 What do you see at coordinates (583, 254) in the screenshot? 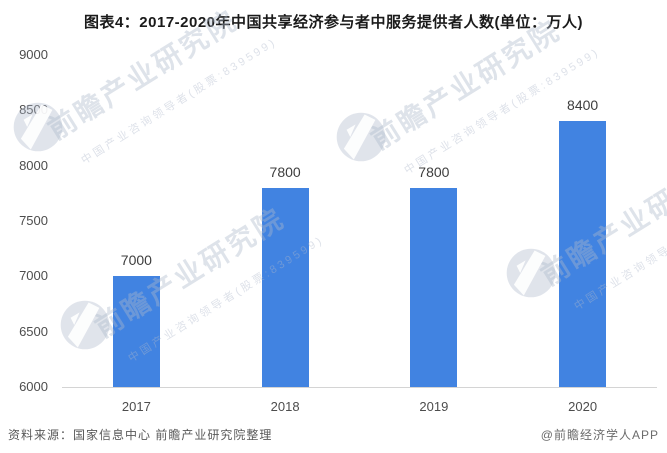
I see `bar-2020` at bounding box center [583, 254].